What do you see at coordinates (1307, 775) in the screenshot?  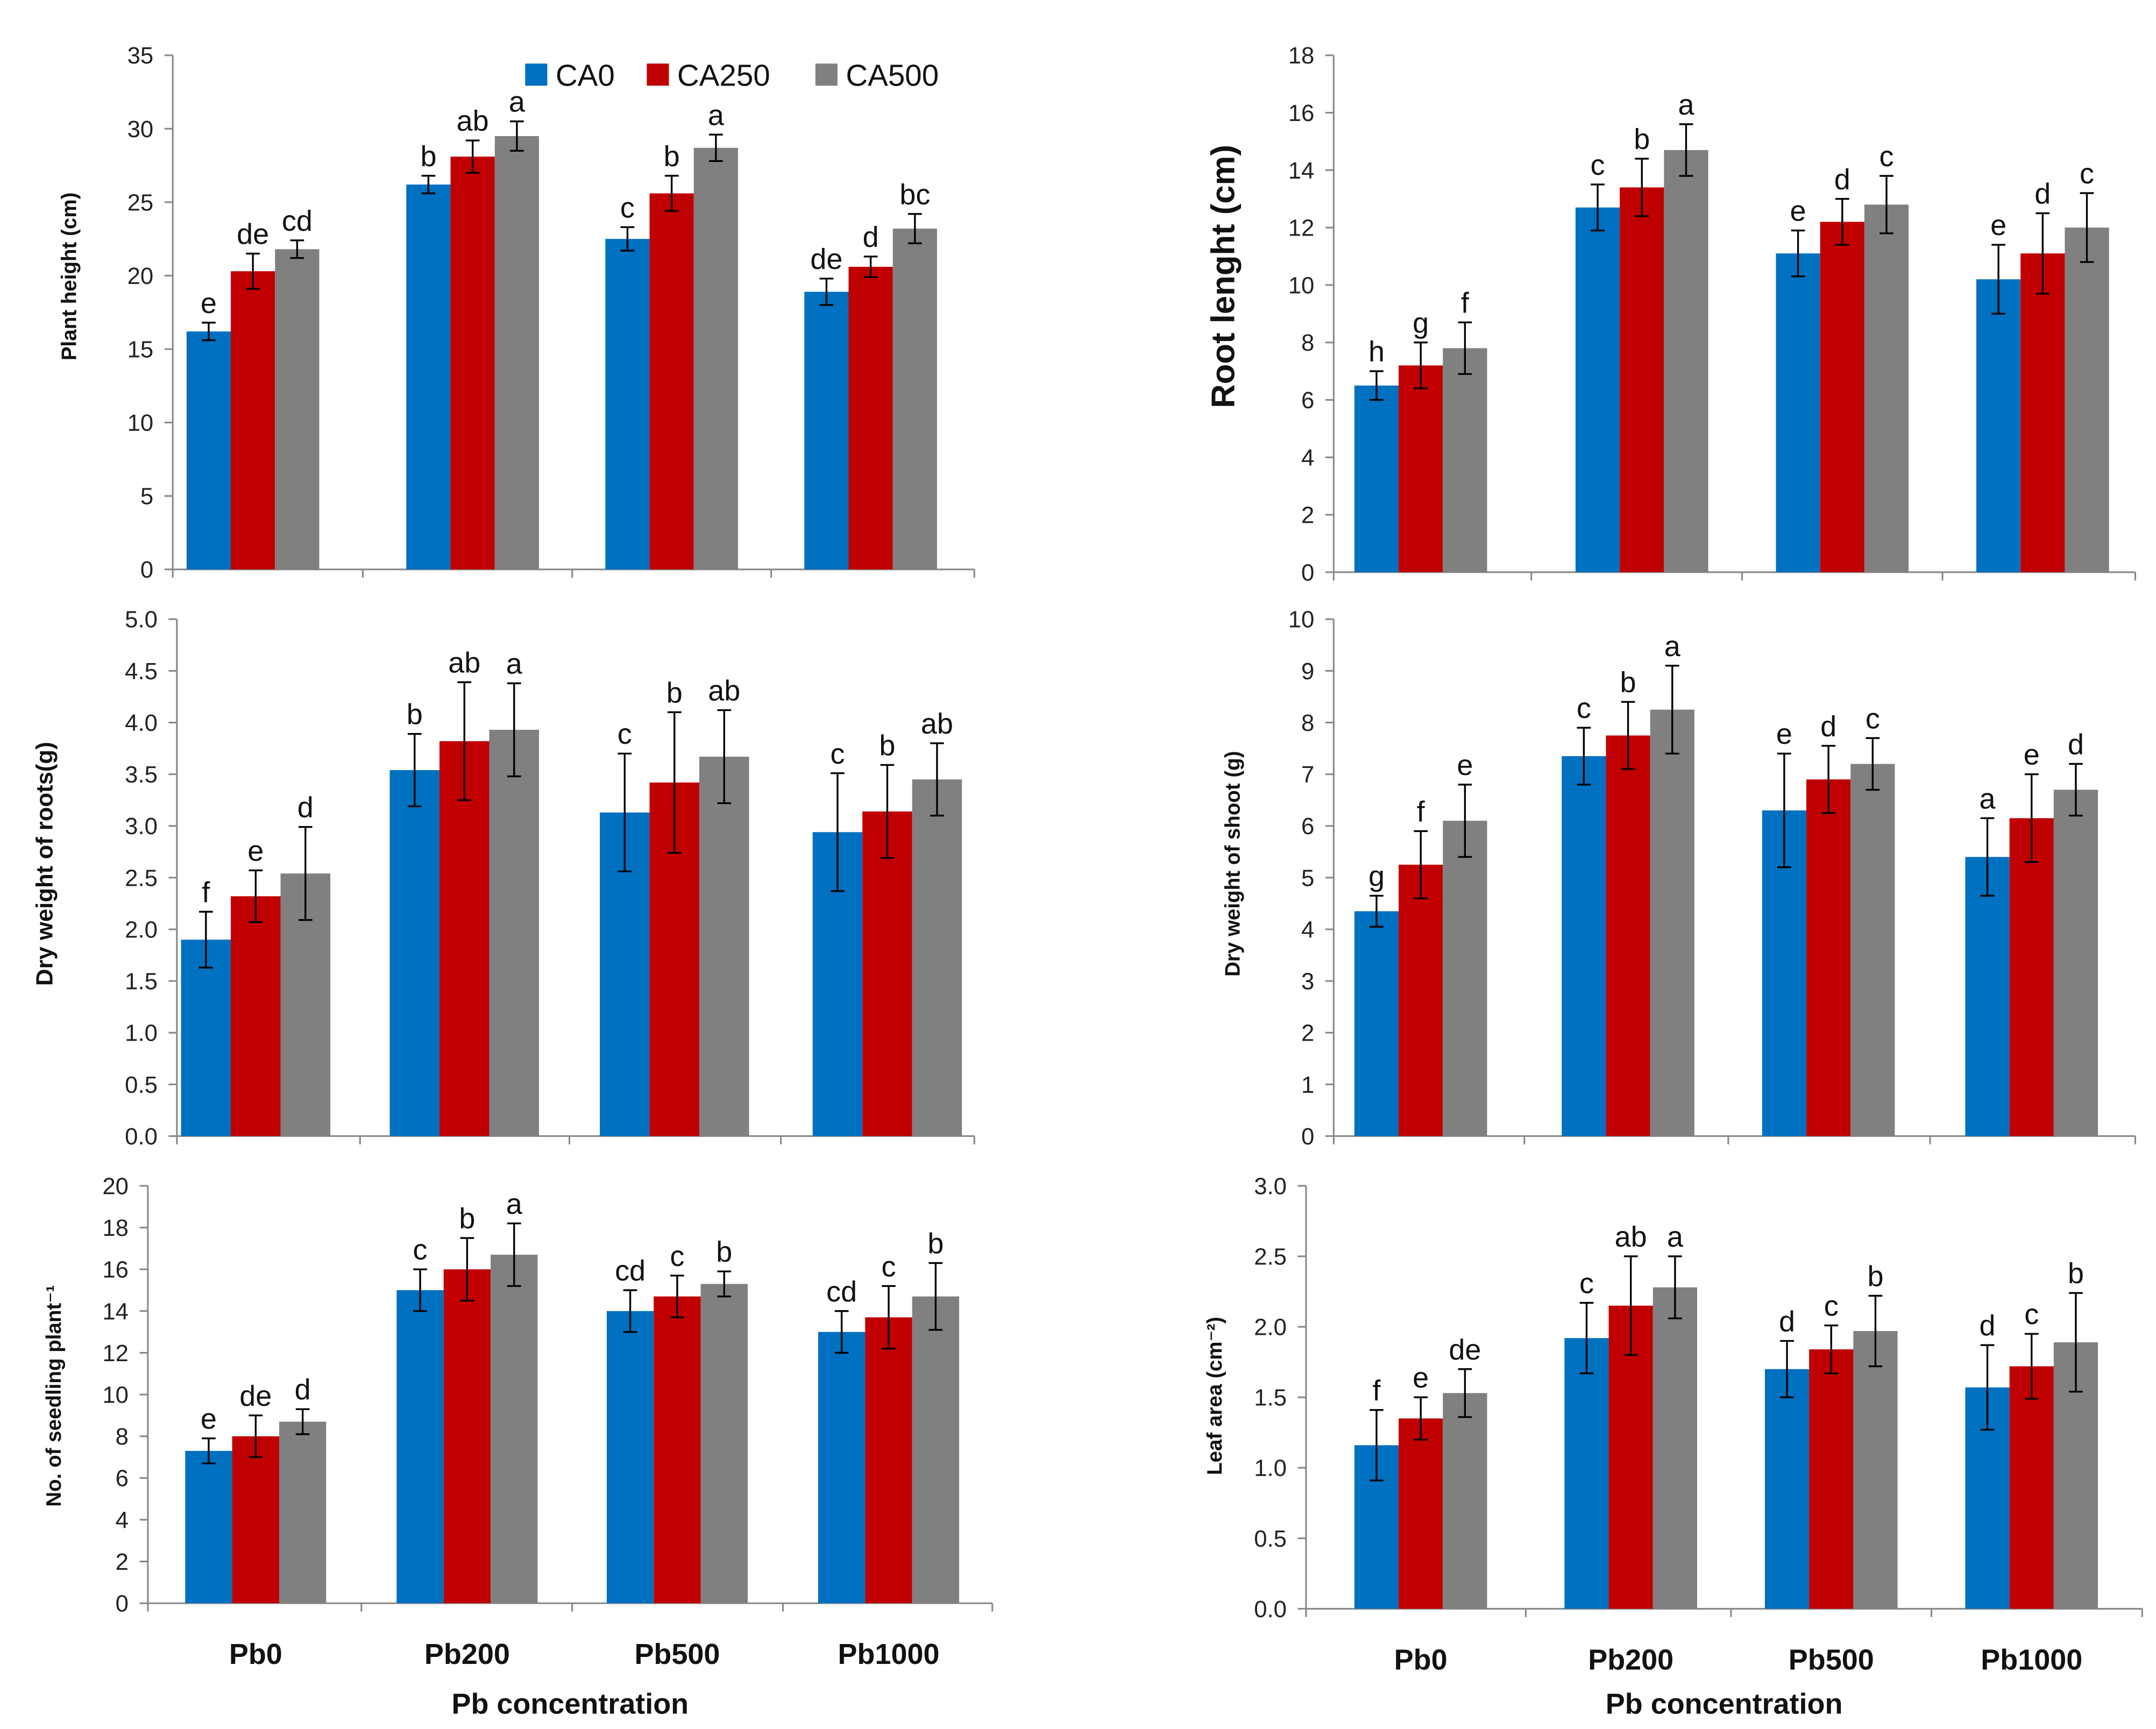 I see `y-tick-label: 7` at bounding box center [1307, 775].